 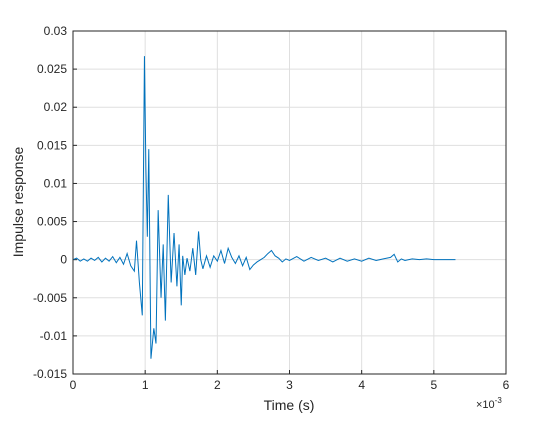 What do you see at coordinates (433, 385) in the screenshot?
I see `x-tick-label: 5` at bounding box center [433, 385].